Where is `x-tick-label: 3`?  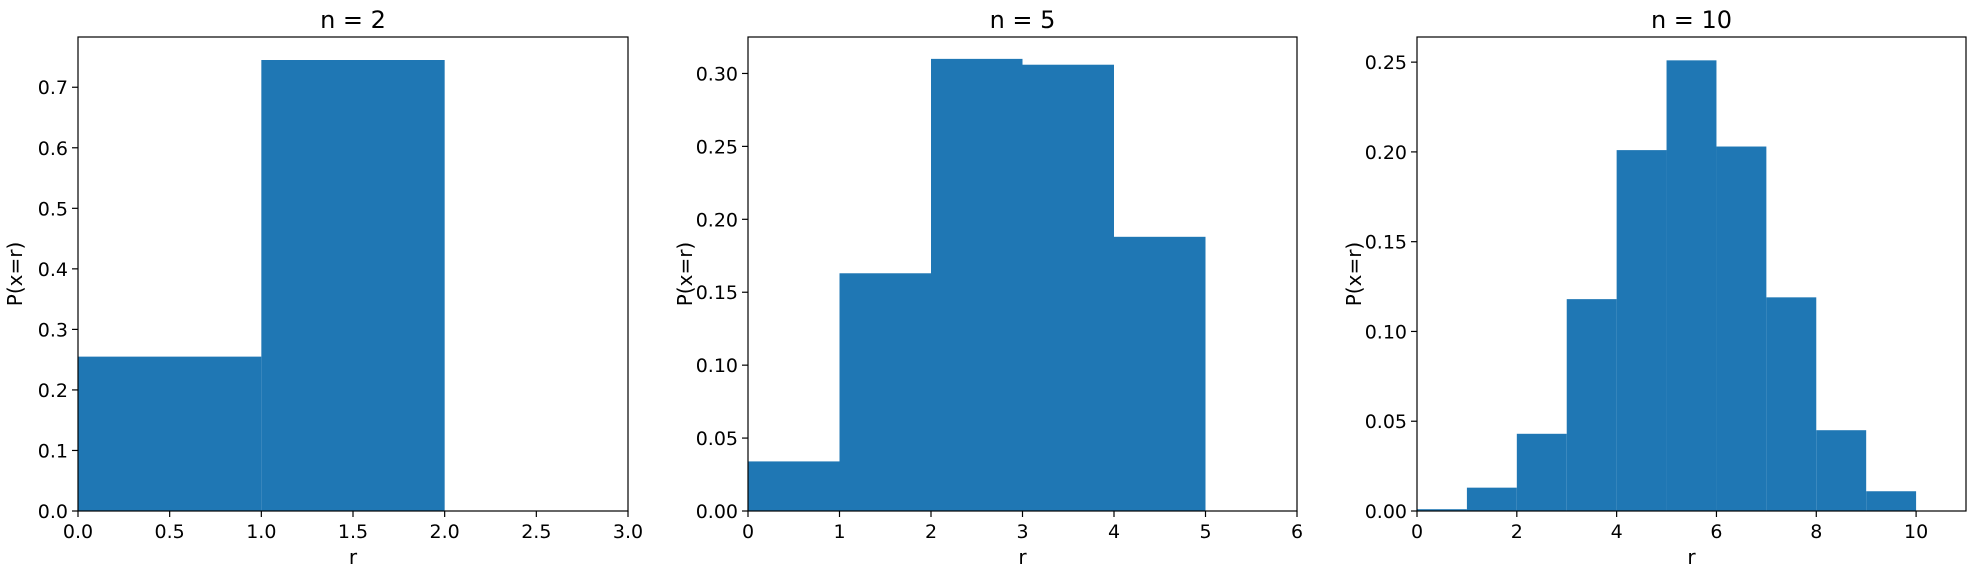
x-tick-label: 3 is located at coordinates (1022, 532).